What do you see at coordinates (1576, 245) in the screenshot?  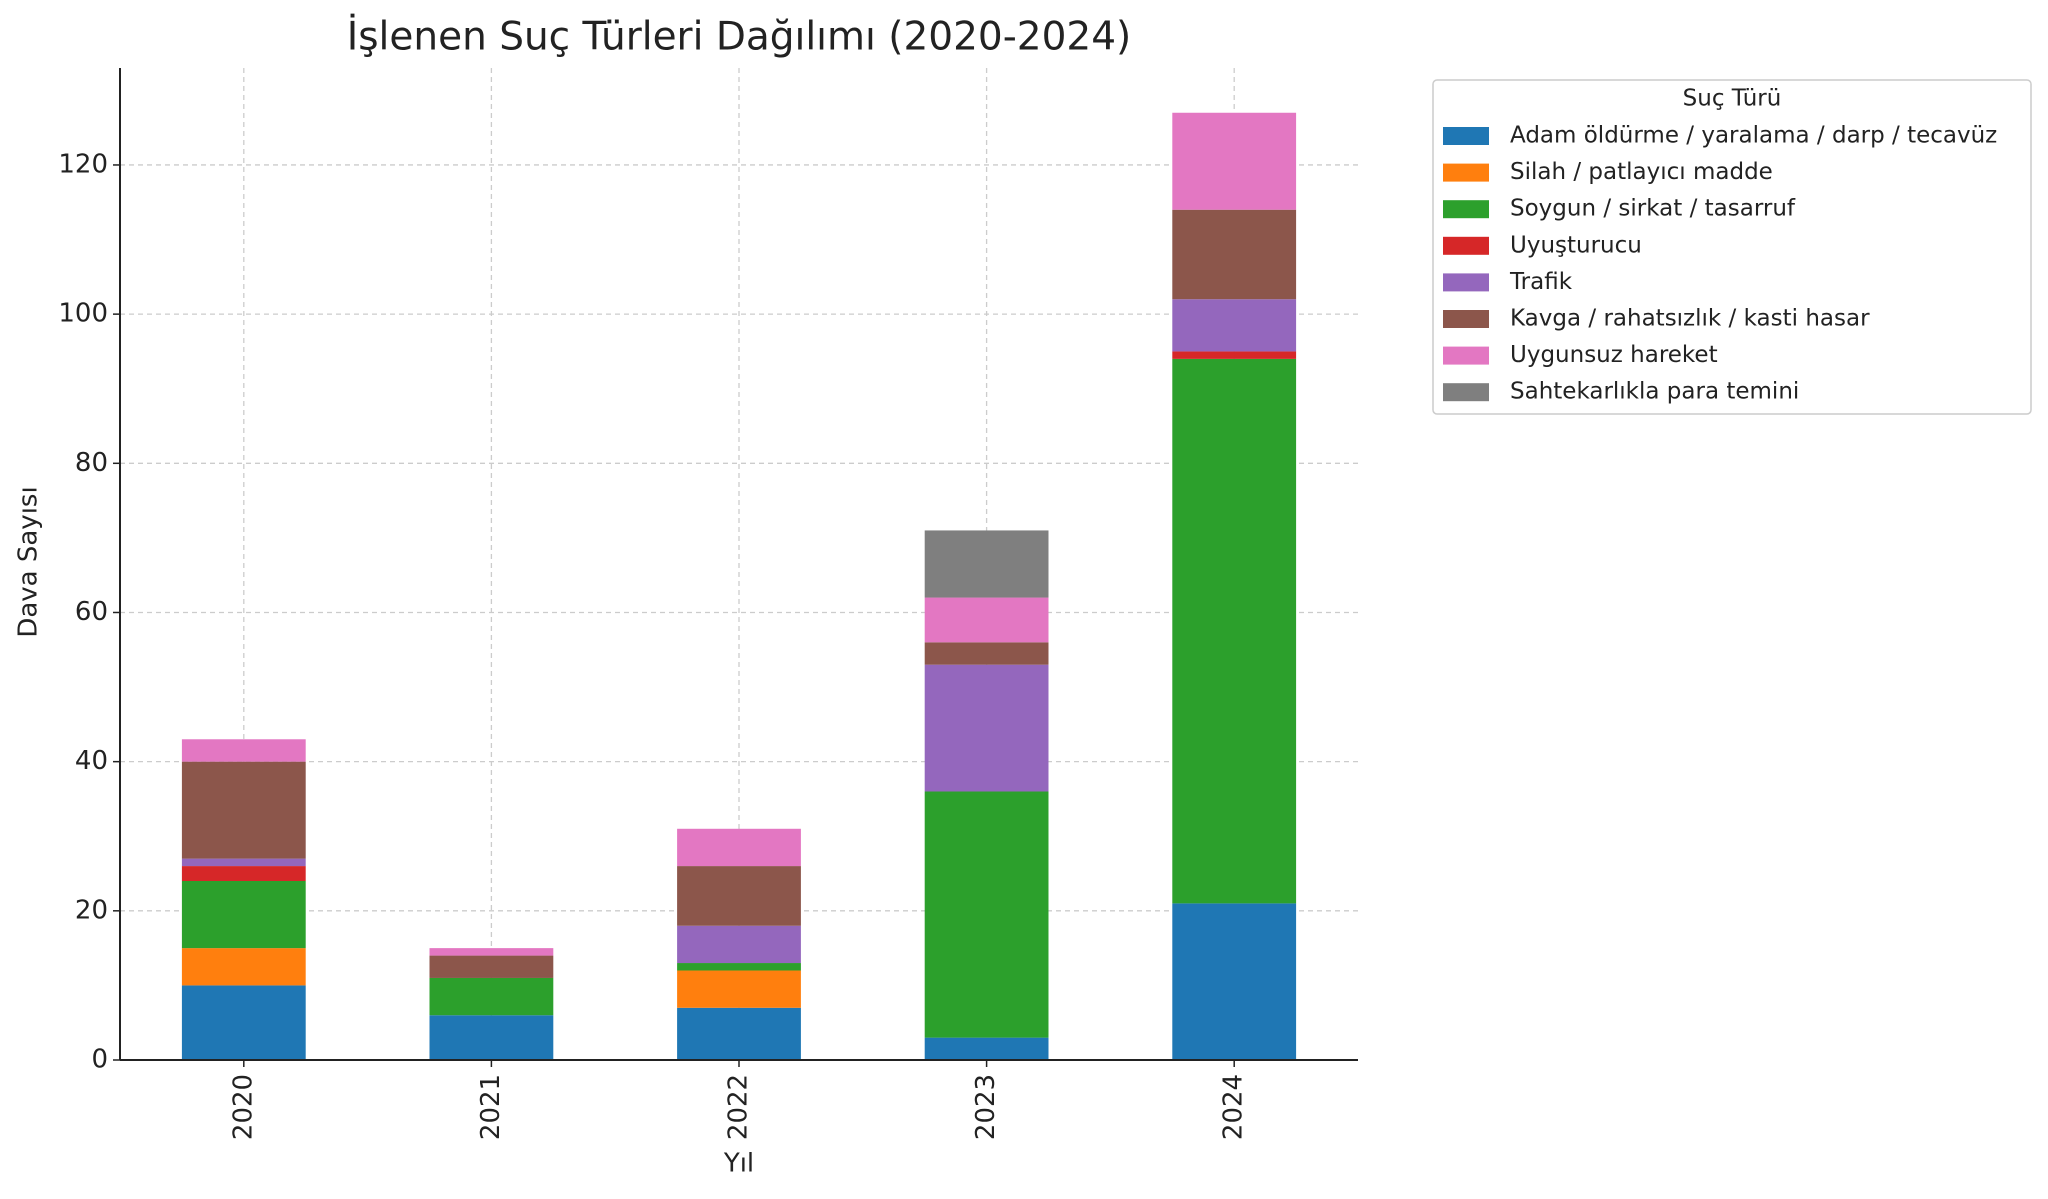 I see `legend-label: Uyuşturucu` at bounding box center [1576, 245].